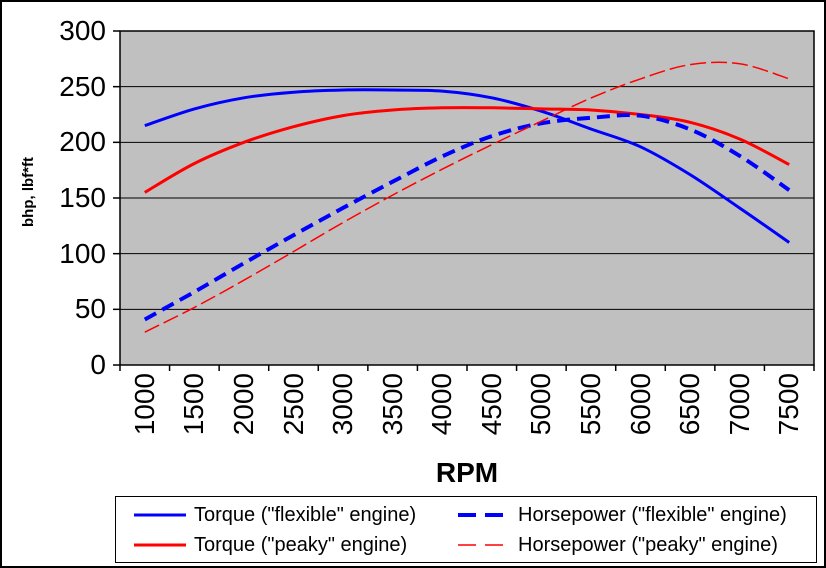  Describe the element at coordinates (82, 142) in the screenshot. I see `y-axis-tick-label: 200` at that location.